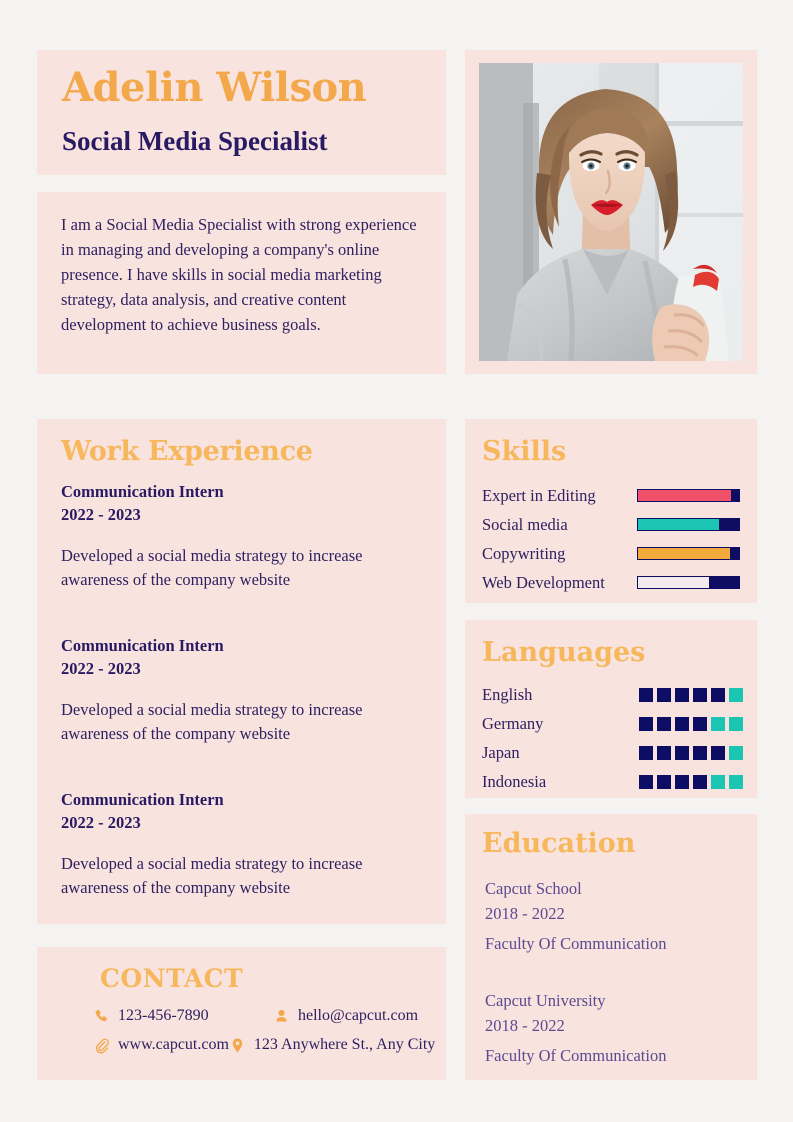 Image resolution: width=793 pixels, height=1122 pixels. Describe the element at coordinates (101, 1015) in the screenshot. I see `phone-icon` at that location.